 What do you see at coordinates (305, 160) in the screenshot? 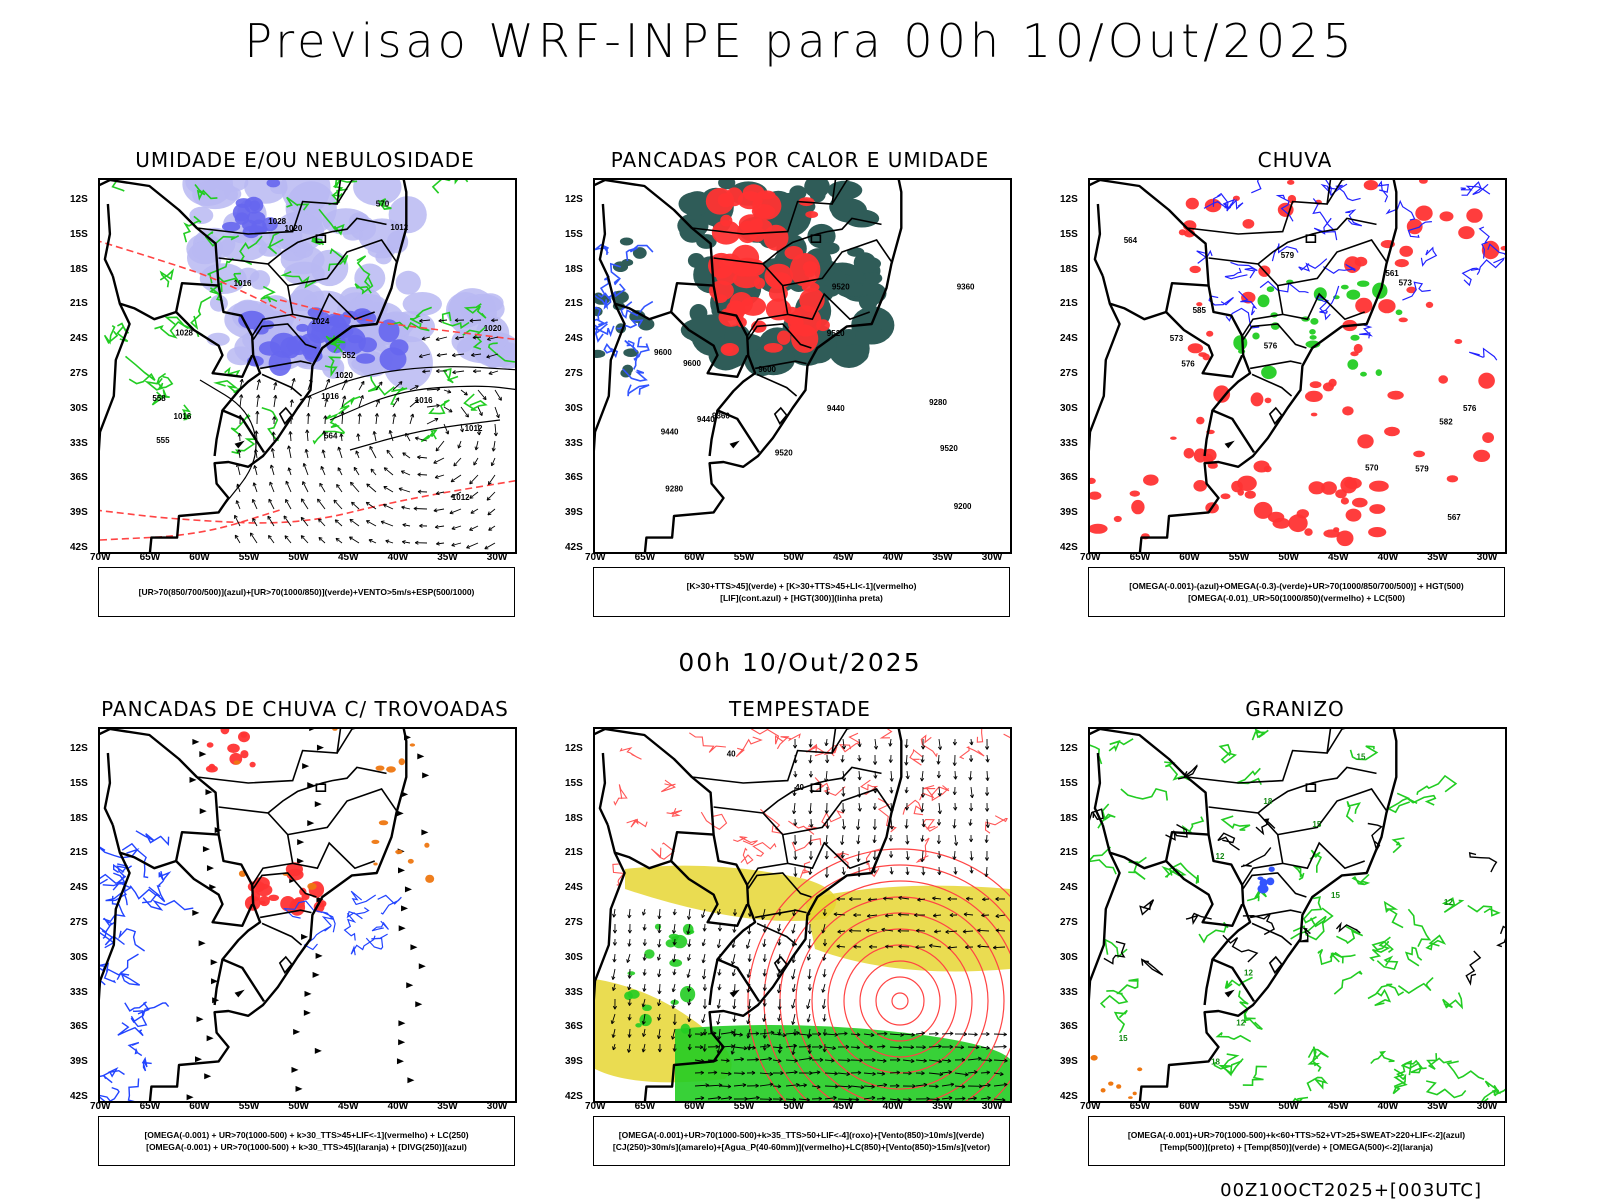
I see `panel-title: UMIDADE E/OU NEBULOSIDADE` at bounding box center [305, 160].